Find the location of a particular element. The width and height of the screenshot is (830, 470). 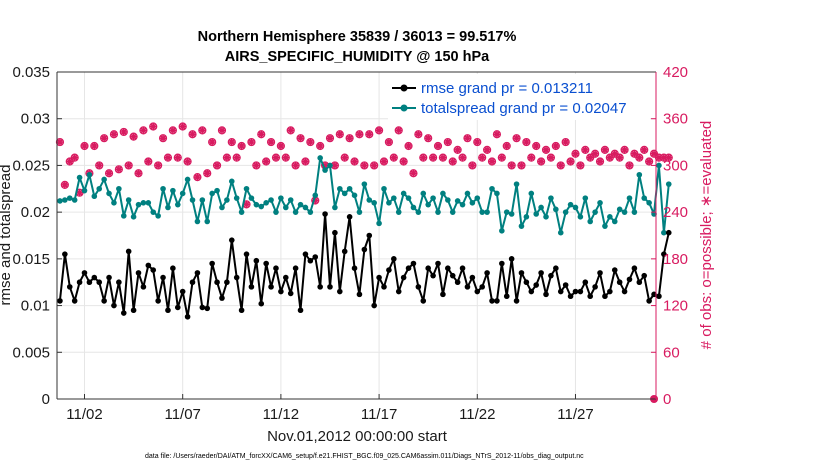

y-right-tick-label: 360 is located at coordinates (675, 119).